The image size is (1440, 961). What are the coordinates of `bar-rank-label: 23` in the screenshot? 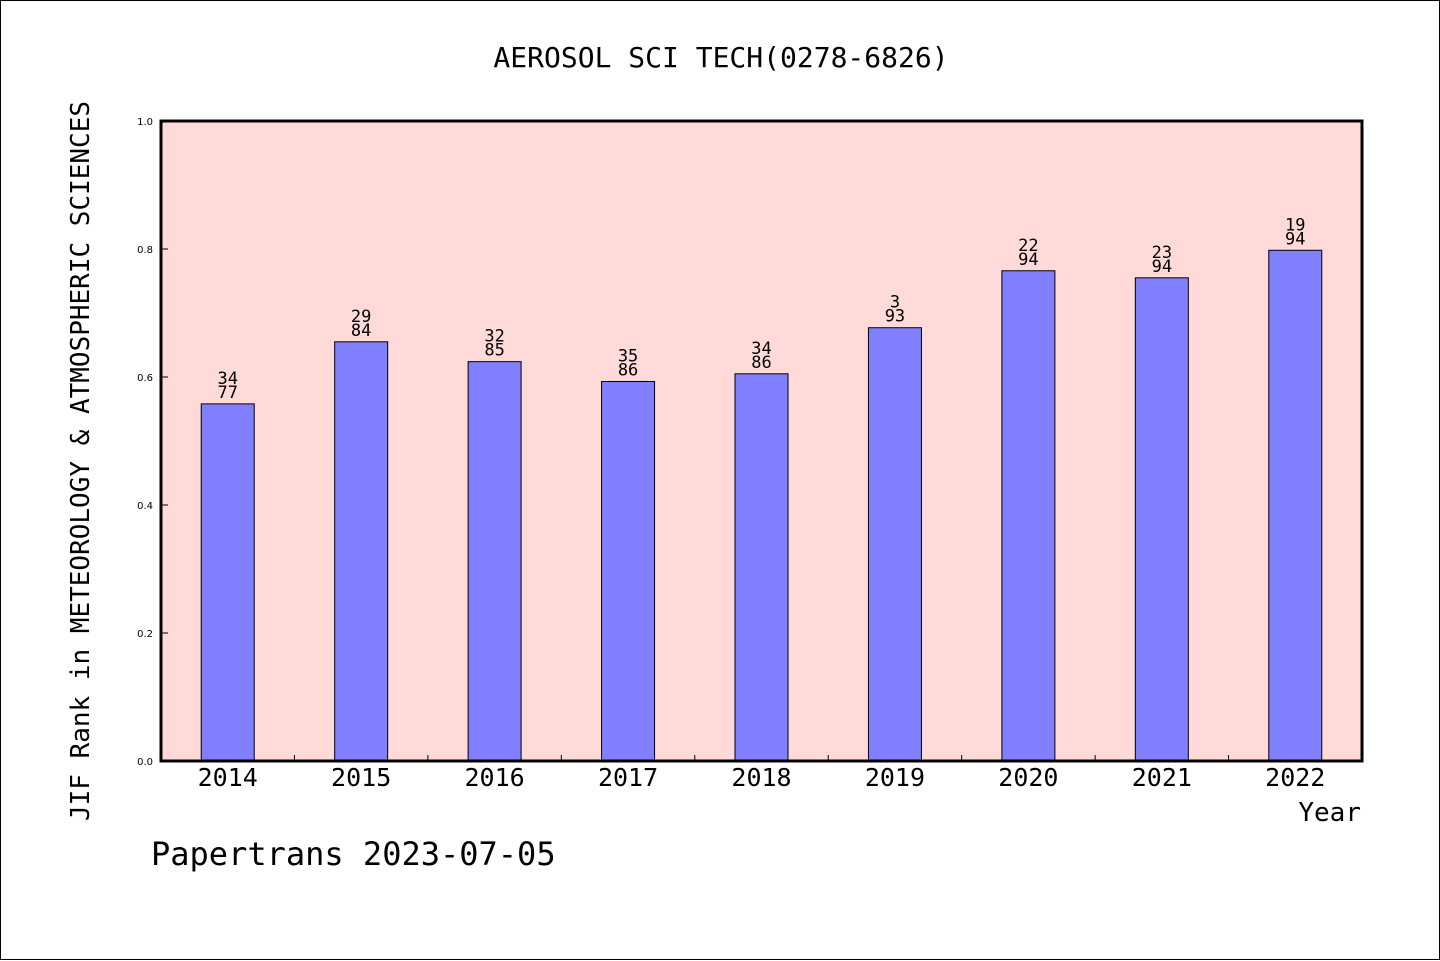 It's located at (1162, 253).